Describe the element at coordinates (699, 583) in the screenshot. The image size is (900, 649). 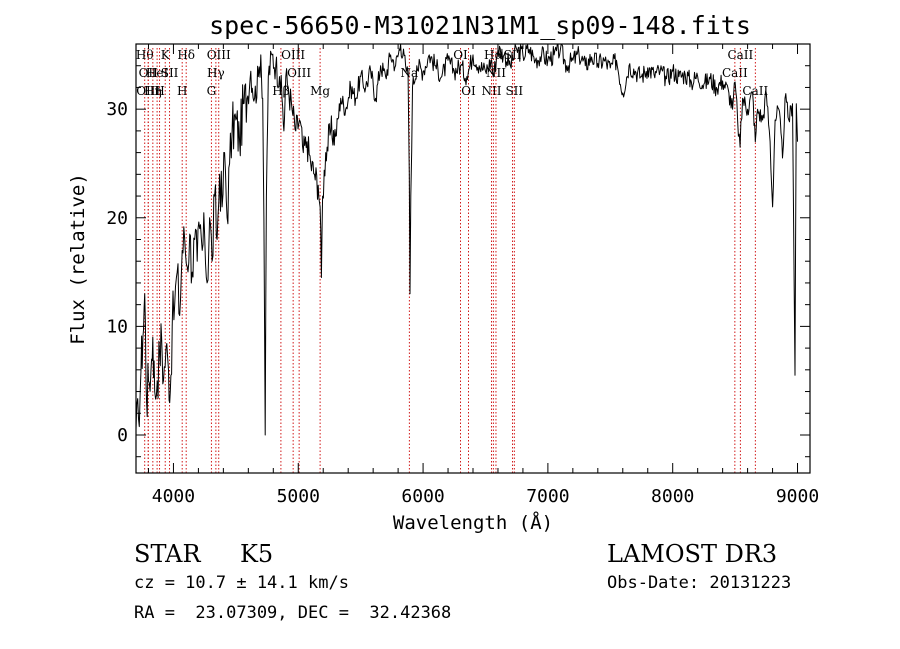
I see `obs-date: Obs-Date: 20131223` at that location.